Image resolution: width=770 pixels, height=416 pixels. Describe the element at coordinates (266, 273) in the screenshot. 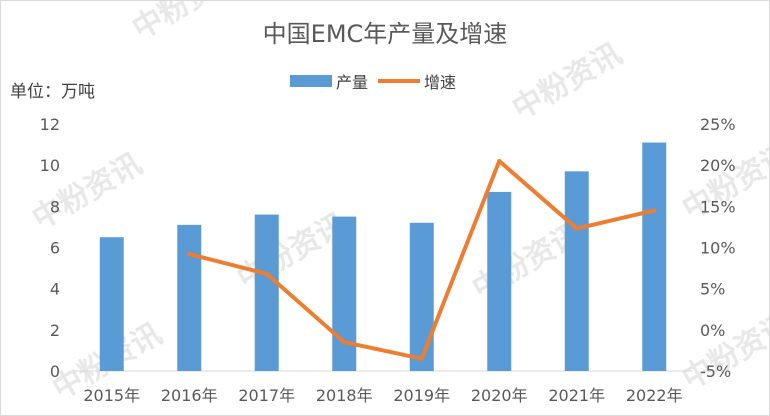

I see `growth-point-2017年` at that location.